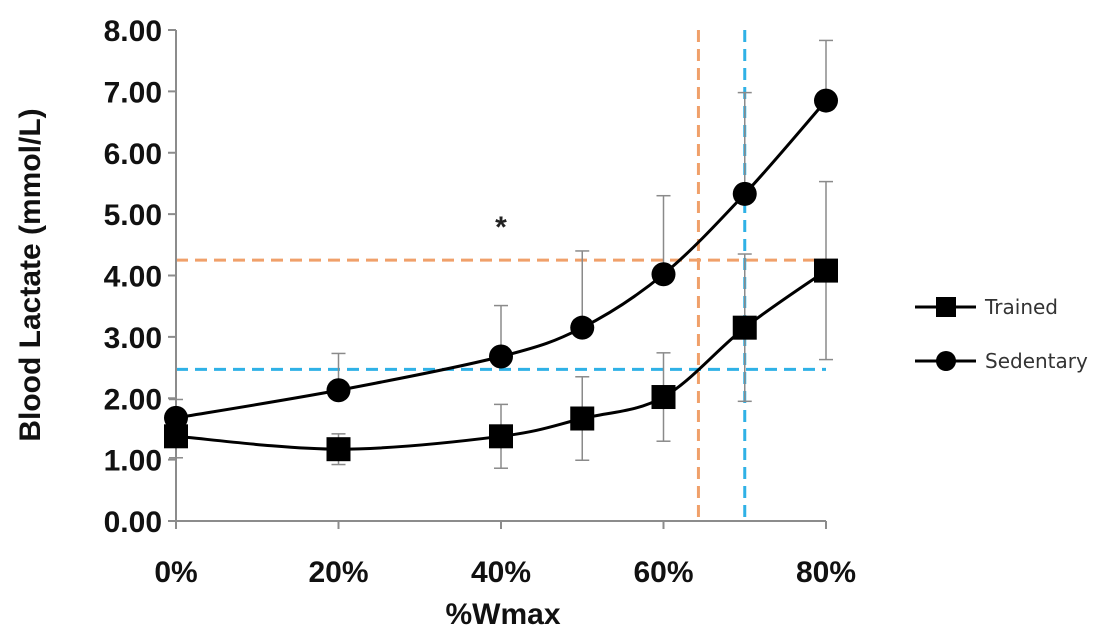 This screenshot has height=635, width=1111. I want to click on y-tick-label: 0.00, so click(133, 522).